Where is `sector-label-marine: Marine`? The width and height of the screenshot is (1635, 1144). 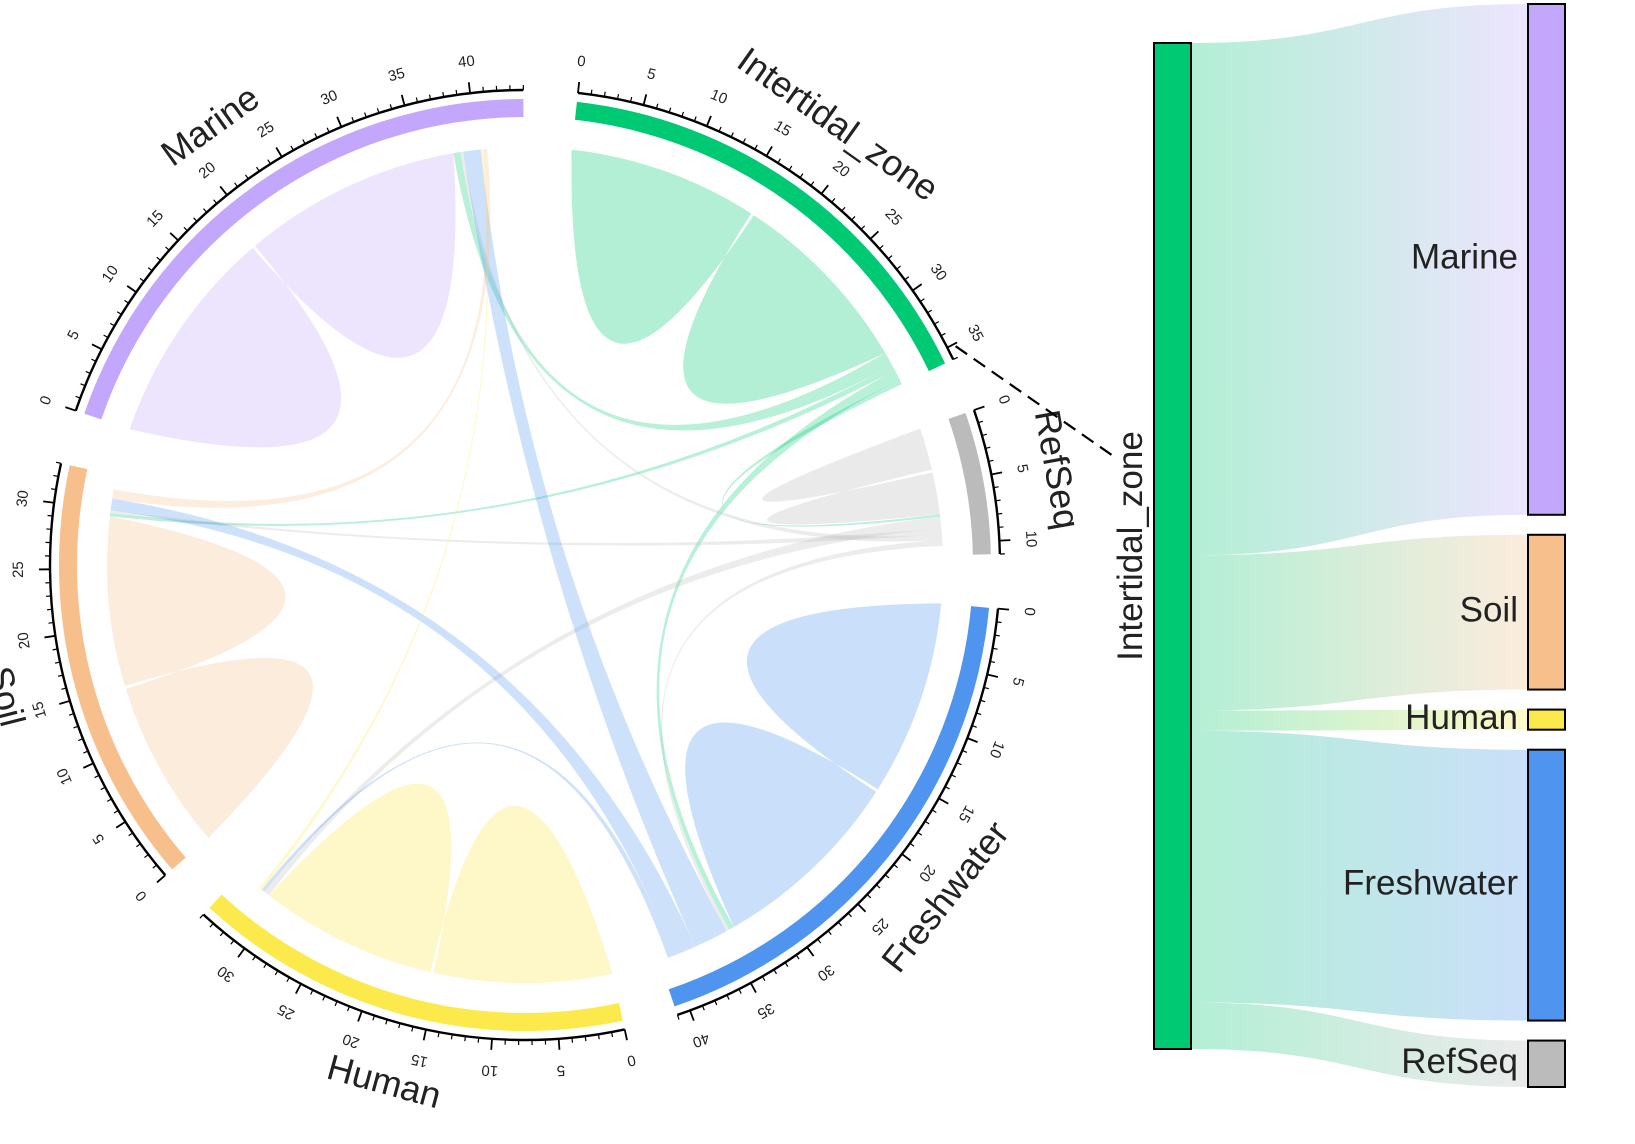 sector-label-marine: Marine is located at coordinates (209, 125).